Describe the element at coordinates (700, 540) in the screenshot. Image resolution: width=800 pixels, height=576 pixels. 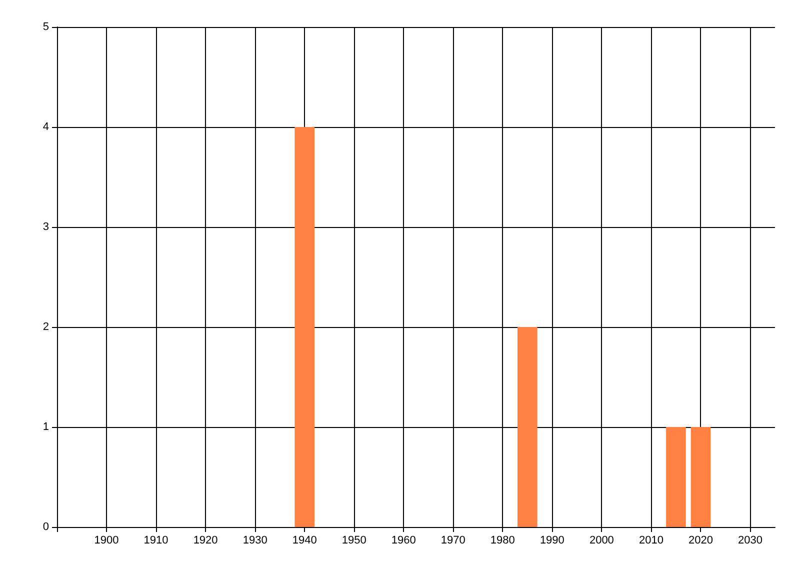
I see `x-tick-label: 2020` at that location.